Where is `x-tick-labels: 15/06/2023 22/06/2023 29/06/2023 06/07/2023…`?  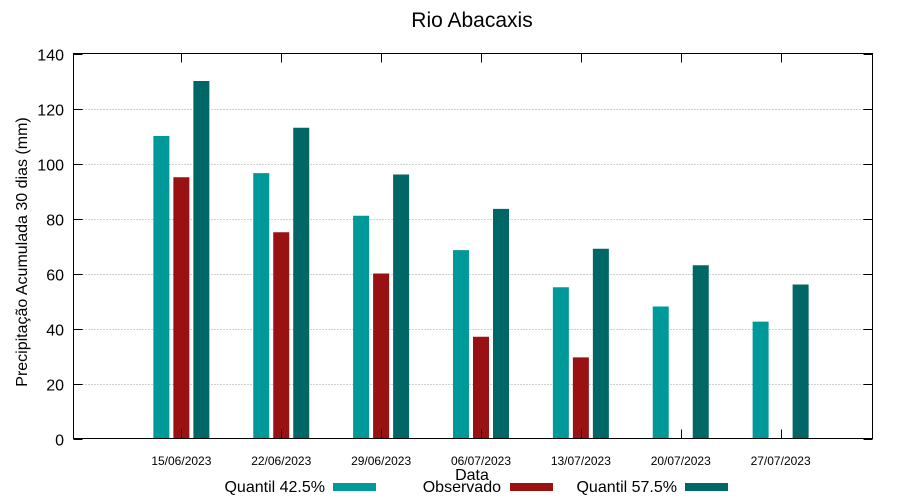
x-tick-labels: 15/06/2023 22/06/2023 29/06/2023 06/07/2023… is located at coordinates (481, 461).